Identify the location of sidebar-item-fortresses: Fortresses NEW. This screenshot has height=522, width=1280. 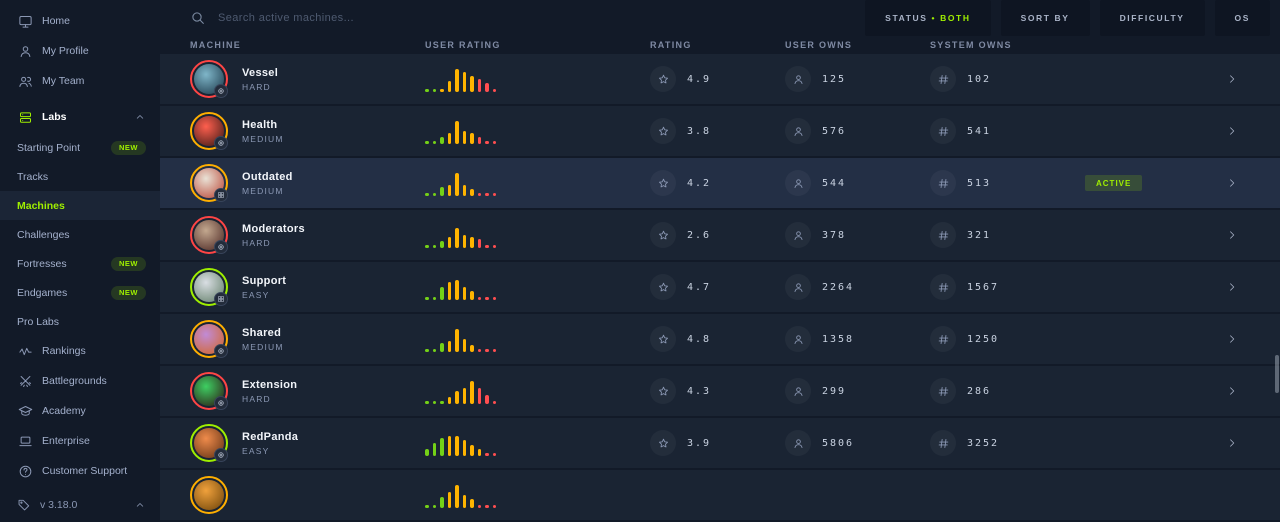
(80, 263).